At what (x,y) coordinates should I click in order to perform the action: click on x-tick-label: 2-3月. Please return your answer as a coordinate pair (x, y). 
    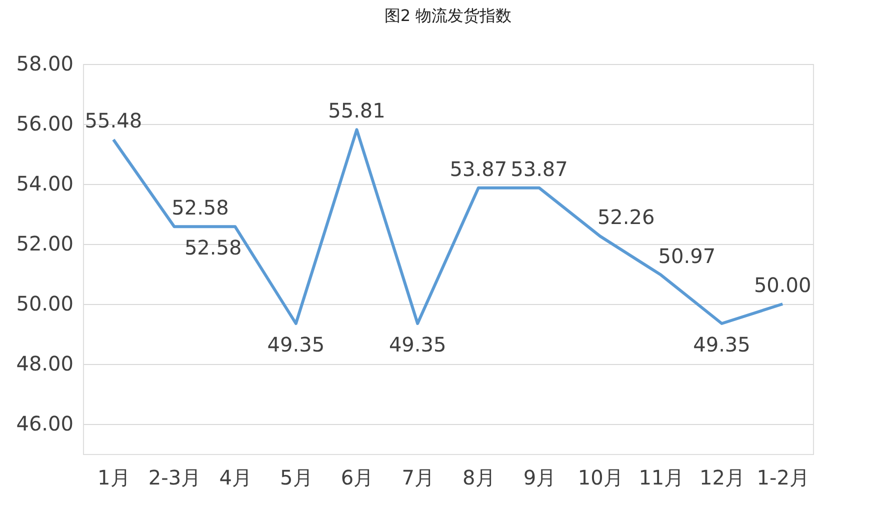
    Looking at the image, I should click on (175, 478).